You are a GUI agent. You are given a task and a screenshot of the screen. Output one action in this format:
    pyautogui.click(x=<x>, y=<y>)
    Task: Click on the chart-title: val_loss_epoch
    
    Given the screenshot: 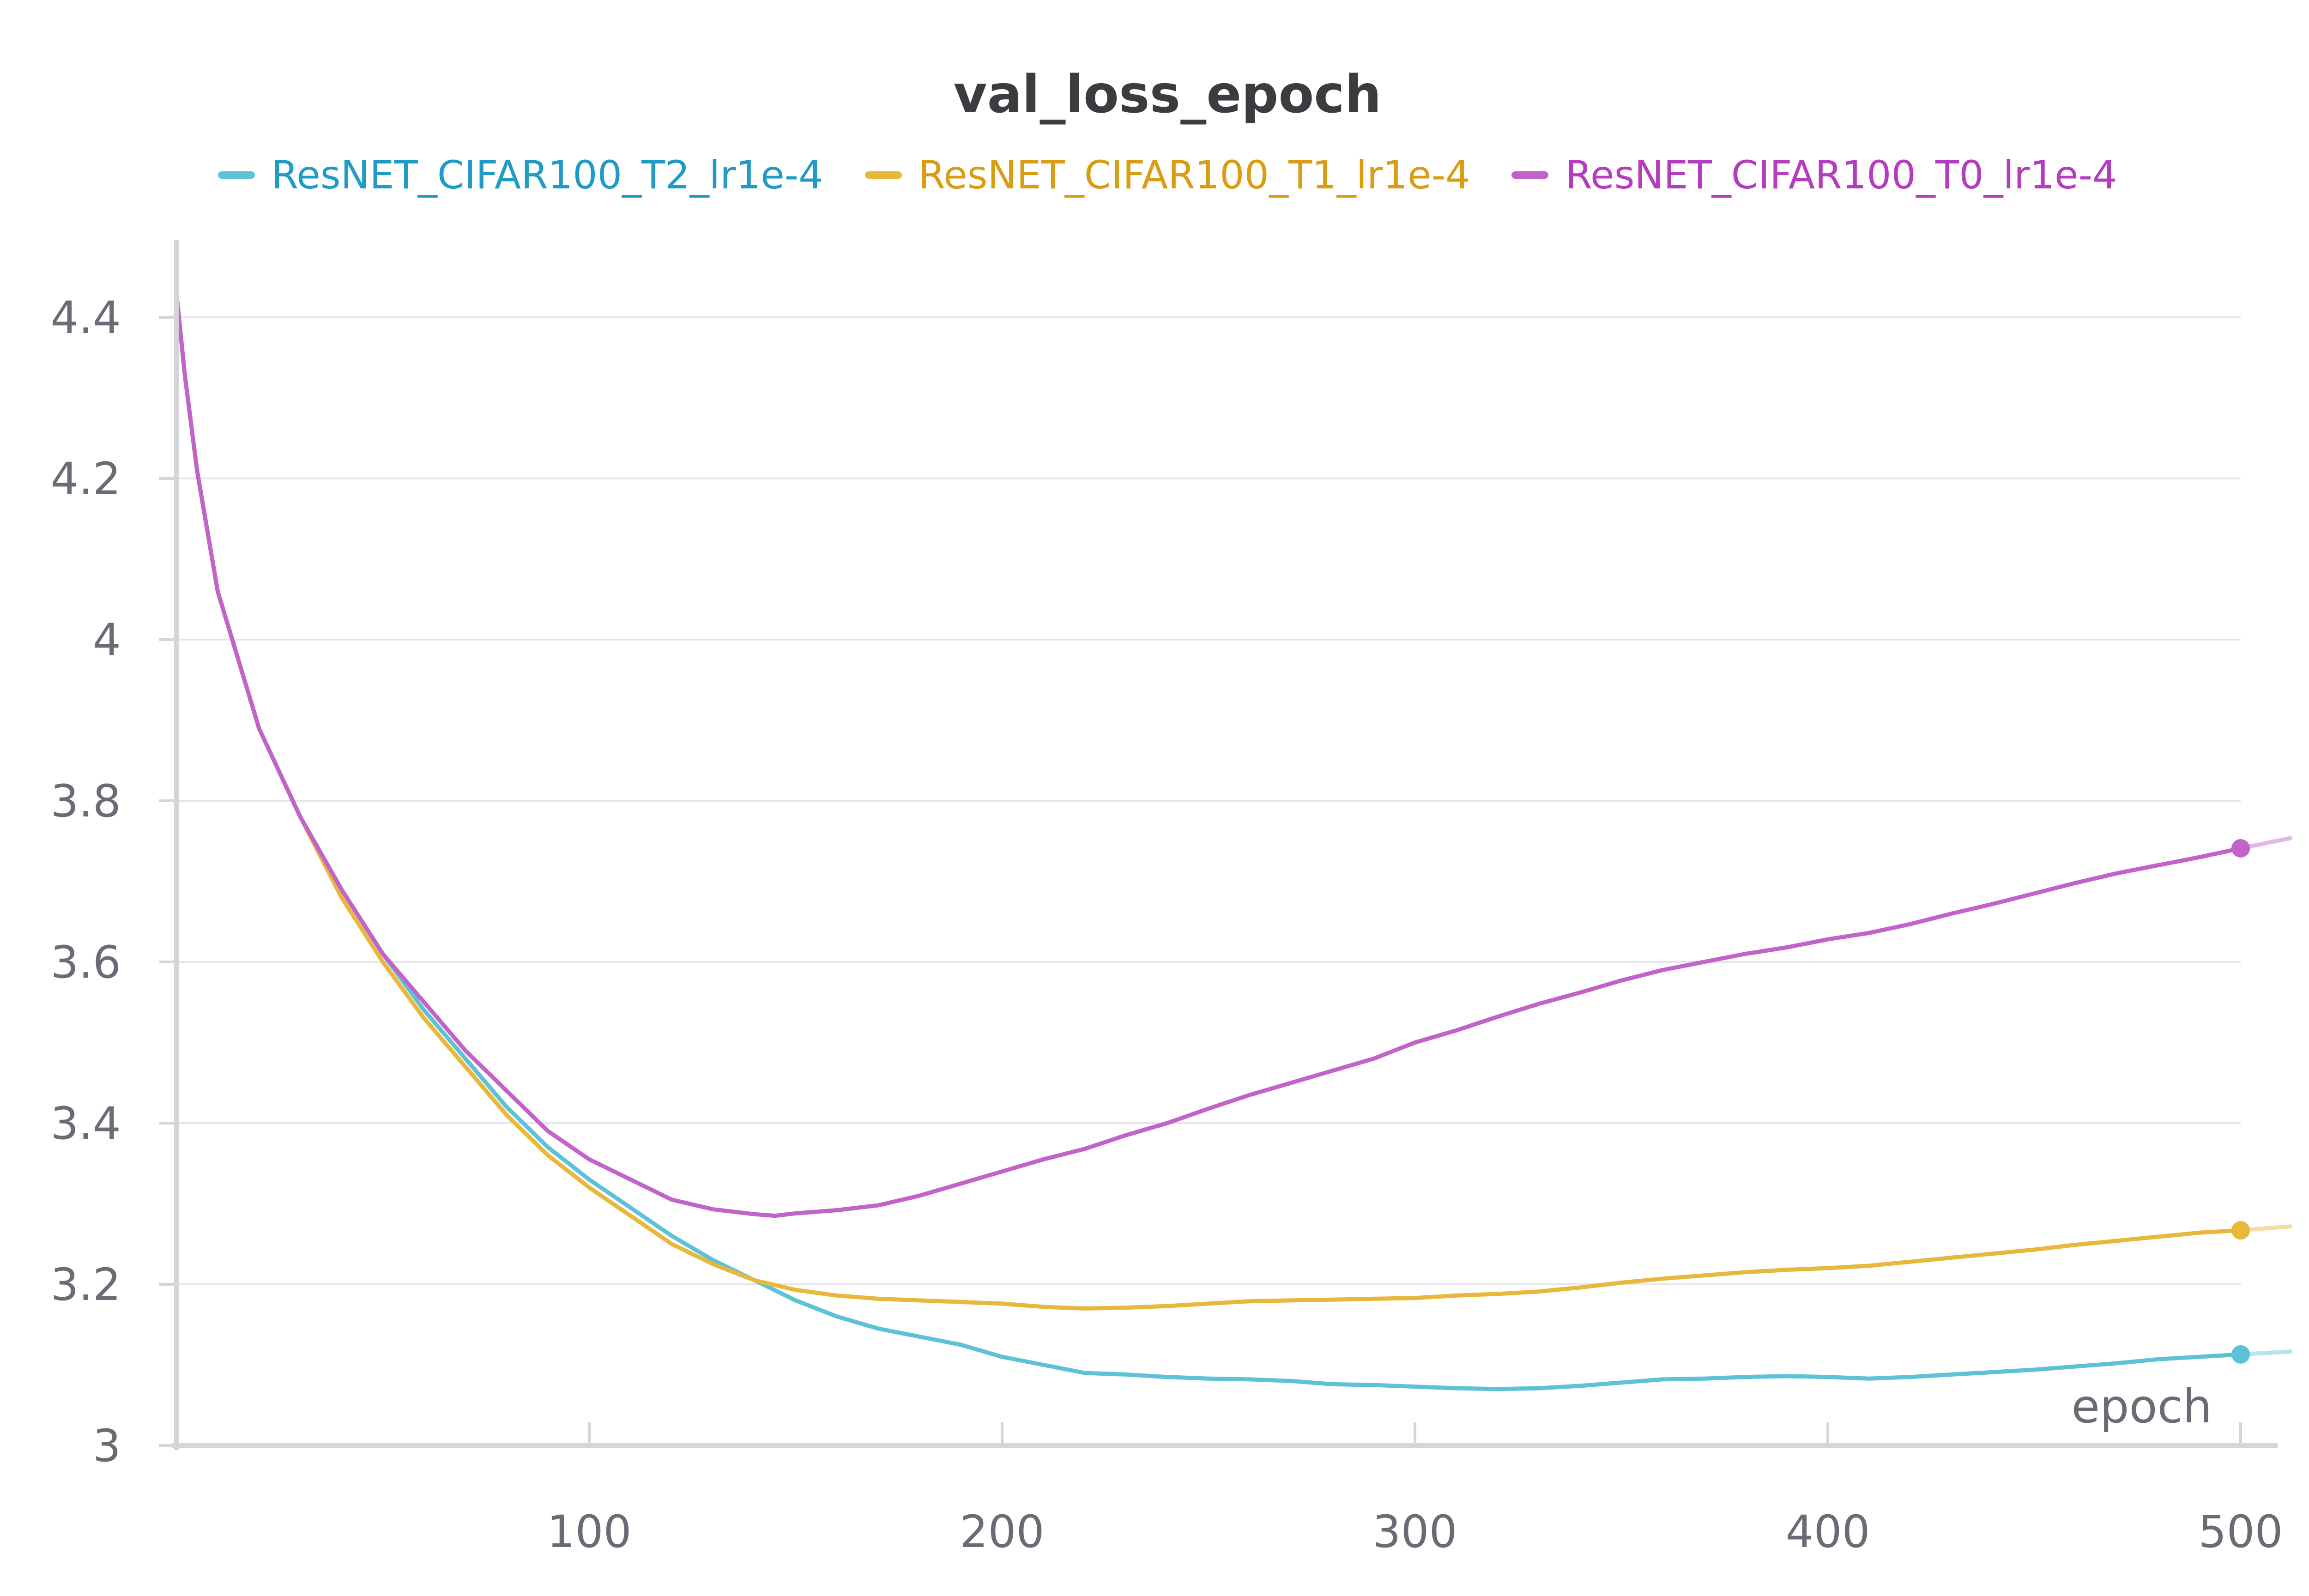 What is the action you would take?
    pyautogui.click(x=1168, y=95)
    